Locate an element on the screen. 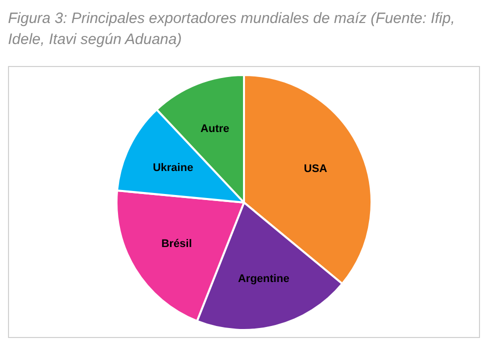 The image size is (500, 360). slice-label: Ukraine is located at coordinates (173, 167).